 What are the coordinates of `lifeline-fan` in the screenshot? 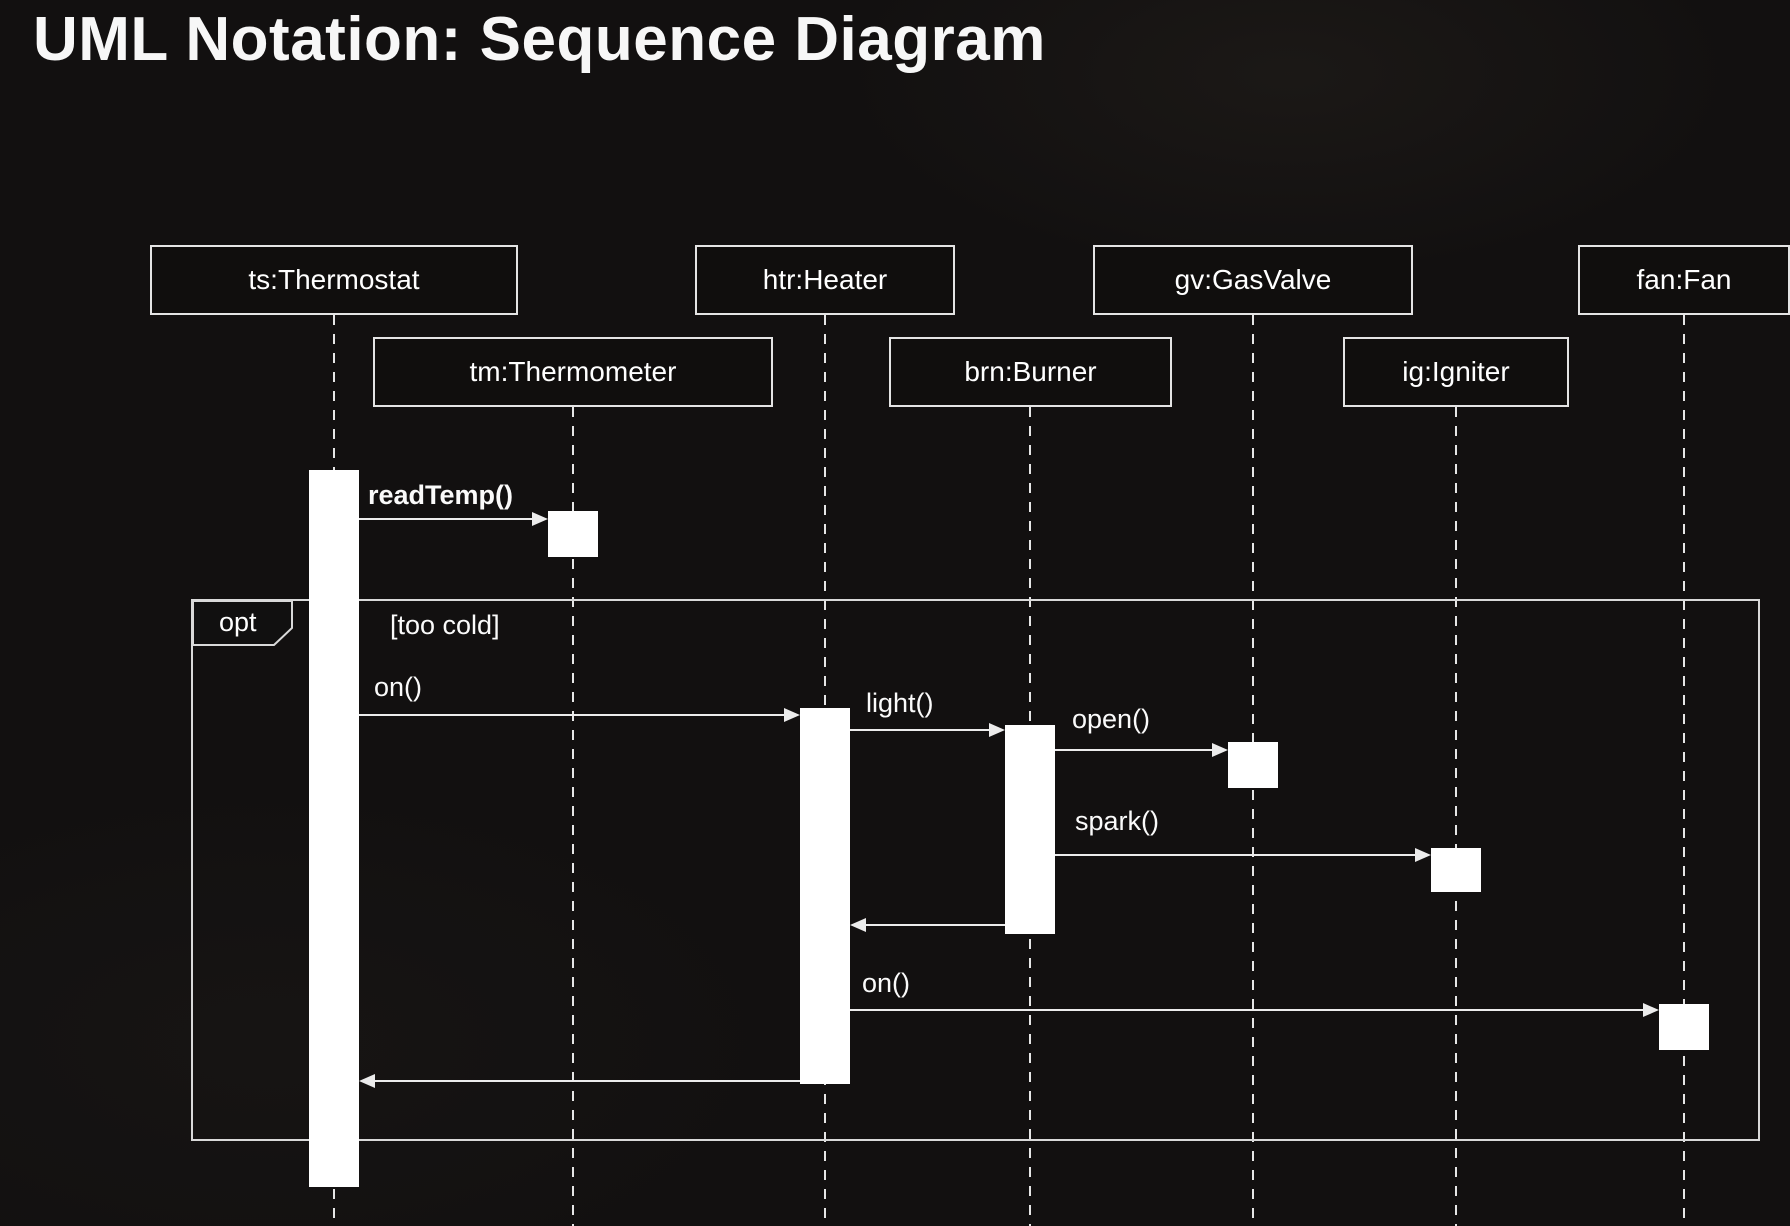 It's located at (1684, 770).